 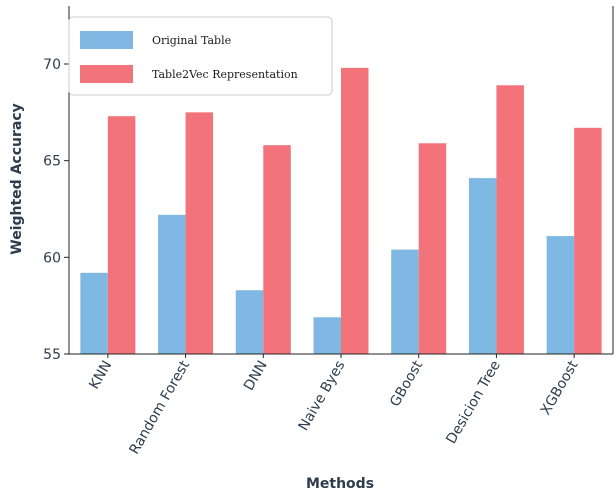 What do you see at coordinates (473, 402) in the screenshot?
I see `x-tick-label: Desicion Tree` at bounding box center [473, 402].